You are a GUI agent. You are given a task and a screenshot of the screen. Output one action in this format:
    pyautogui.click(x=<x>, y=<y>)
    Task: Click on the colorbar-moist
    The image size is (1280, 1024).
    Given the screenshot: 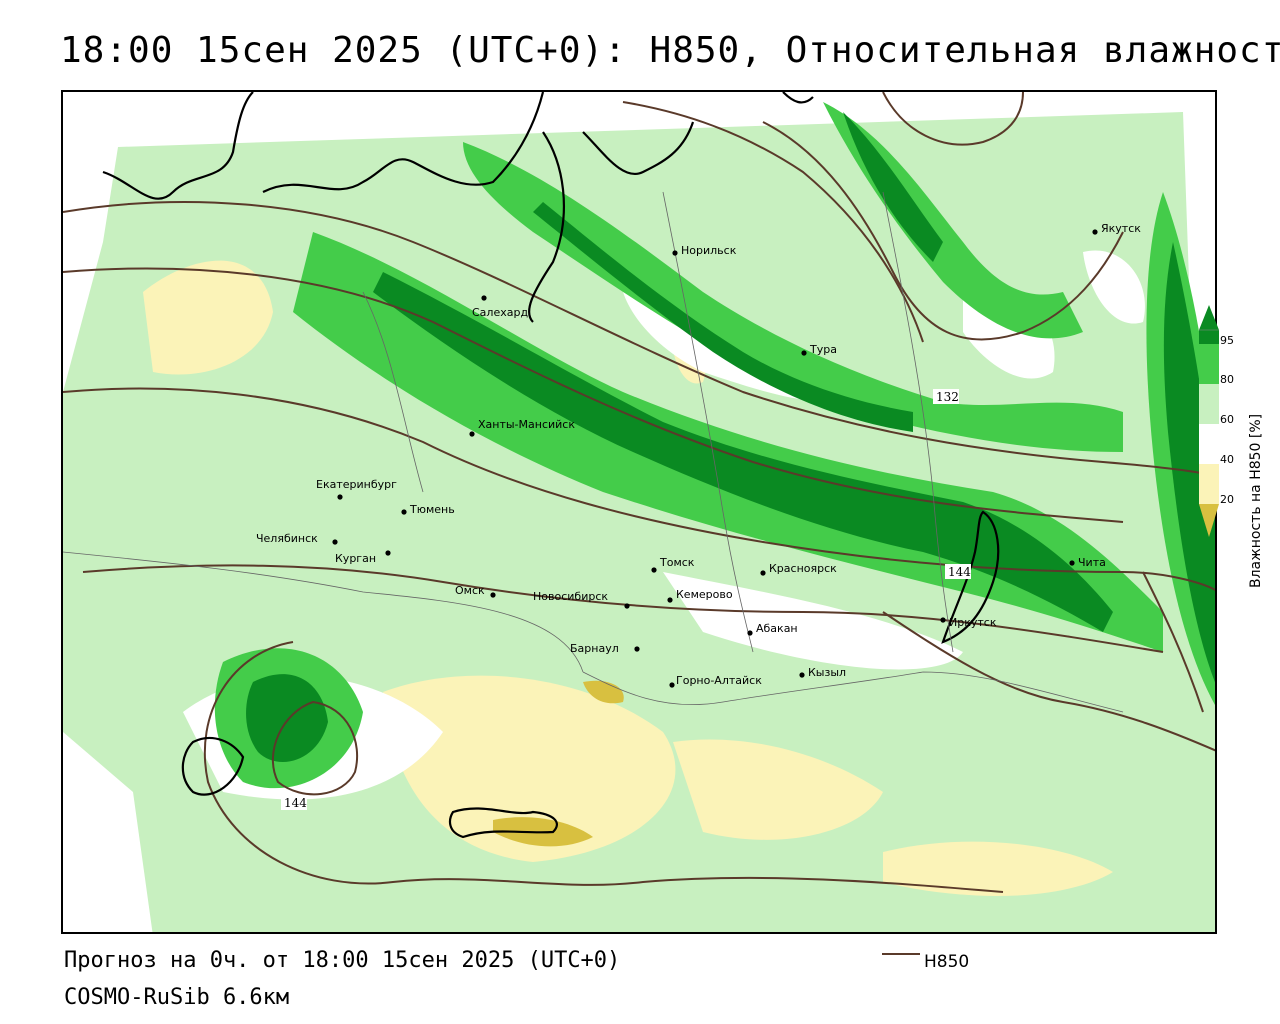 What is the action you would take?
    pyautogui.click(x=1209, y=404)
    